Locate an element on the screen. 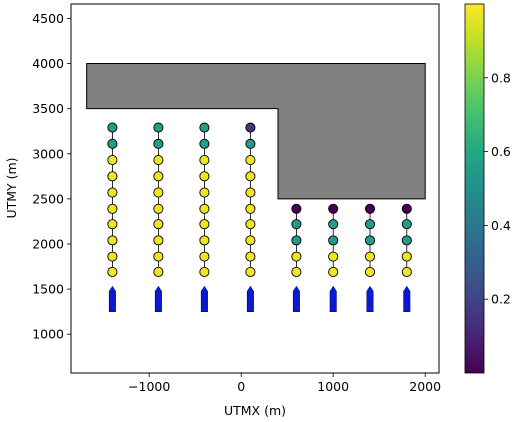 The image size is (519, 422). colorbar-tick-label: 0.6 is located at coordinates (501, 151).